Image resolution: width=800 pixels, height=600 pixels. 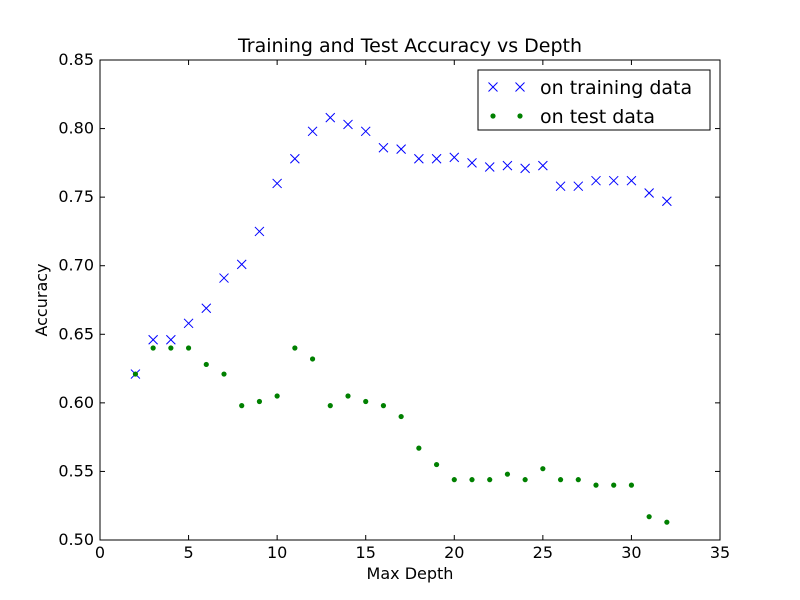 I want to click on y-tick-label: 0.80, so click(x=76, y=128).